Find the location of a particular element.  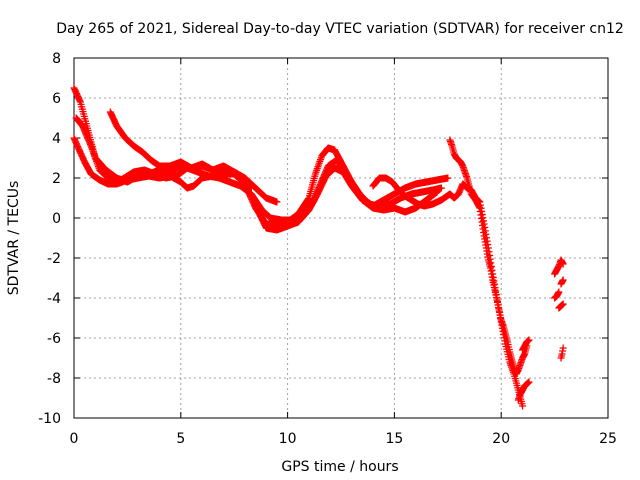

x-tick-label: 0 is located at coordinates (74, 439).